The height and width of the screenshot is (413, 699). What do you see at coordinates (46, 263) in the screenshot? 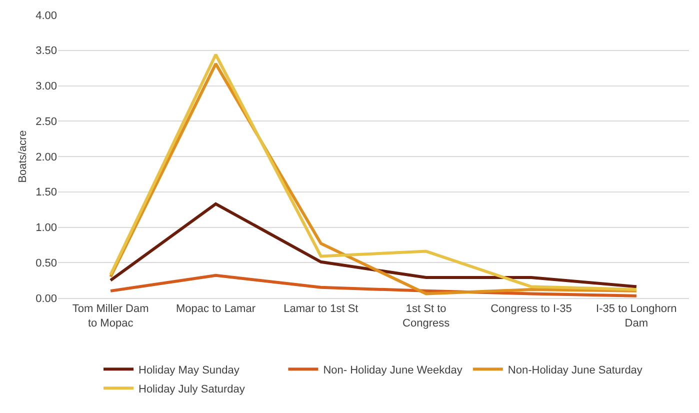
I see `y-tick-label: 0.50` at bounding box center [46, 263].